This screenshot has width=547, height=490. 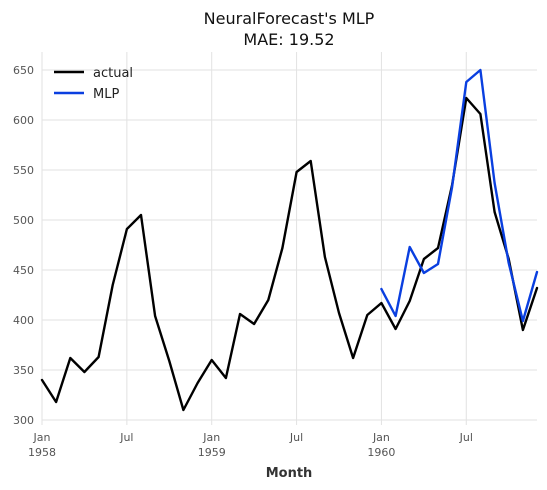 What do you see at coordinates (381, 452) in the screenshot?
I see `x-tick-year-label: 1960` at bounding box center [381, 452].